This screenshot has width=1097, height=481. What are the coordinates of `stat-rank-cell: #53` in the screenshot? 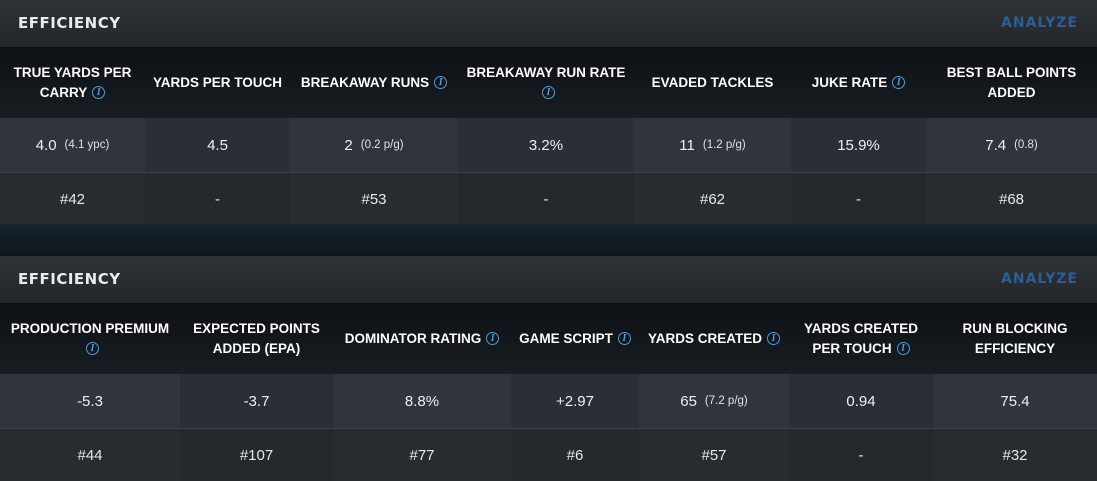 It's located at (374, 198).